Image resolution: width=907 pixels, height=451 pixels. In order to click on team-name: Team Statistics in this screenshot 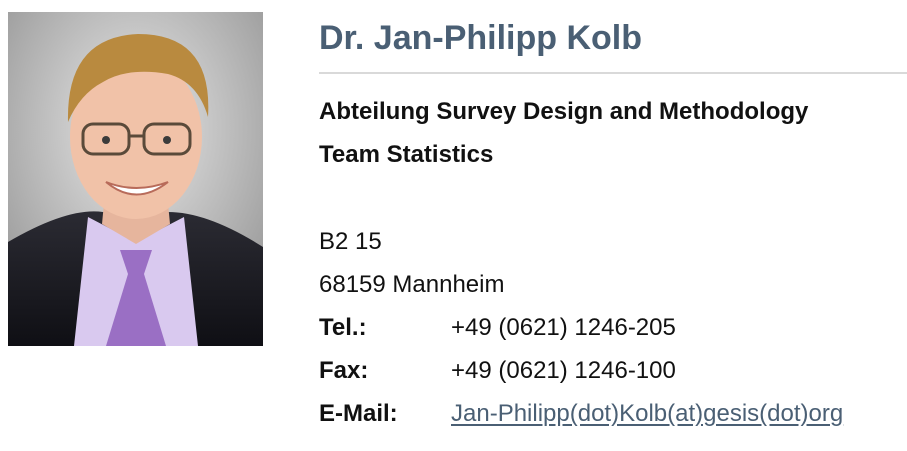, I will do `click(406, 154)`.